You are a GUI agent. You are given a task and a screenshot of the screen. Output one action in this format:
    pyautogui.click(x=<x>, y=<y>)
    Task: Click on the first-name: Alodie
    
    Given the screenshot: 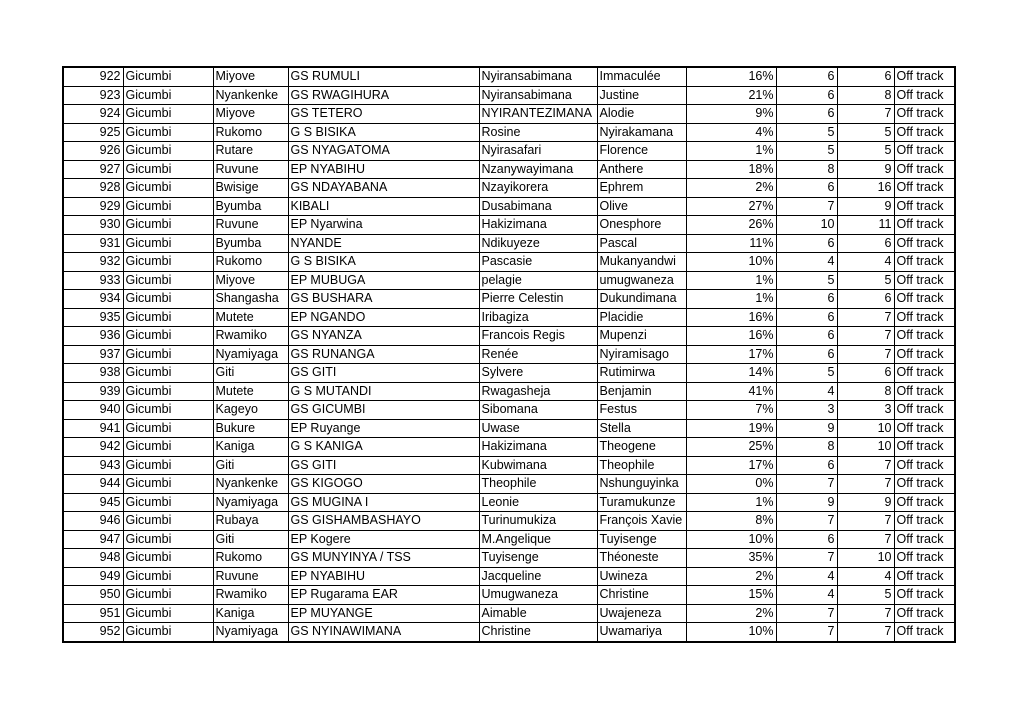 What is the action you would take?
    pyautogui.click(x=641, y=114)
    